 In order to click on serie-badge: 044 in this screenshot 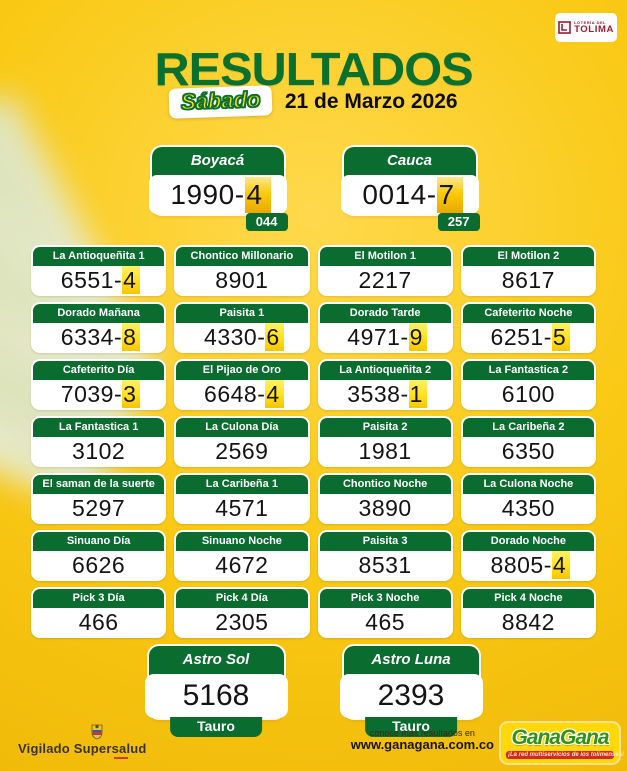, I will do `click(266, 222)`.